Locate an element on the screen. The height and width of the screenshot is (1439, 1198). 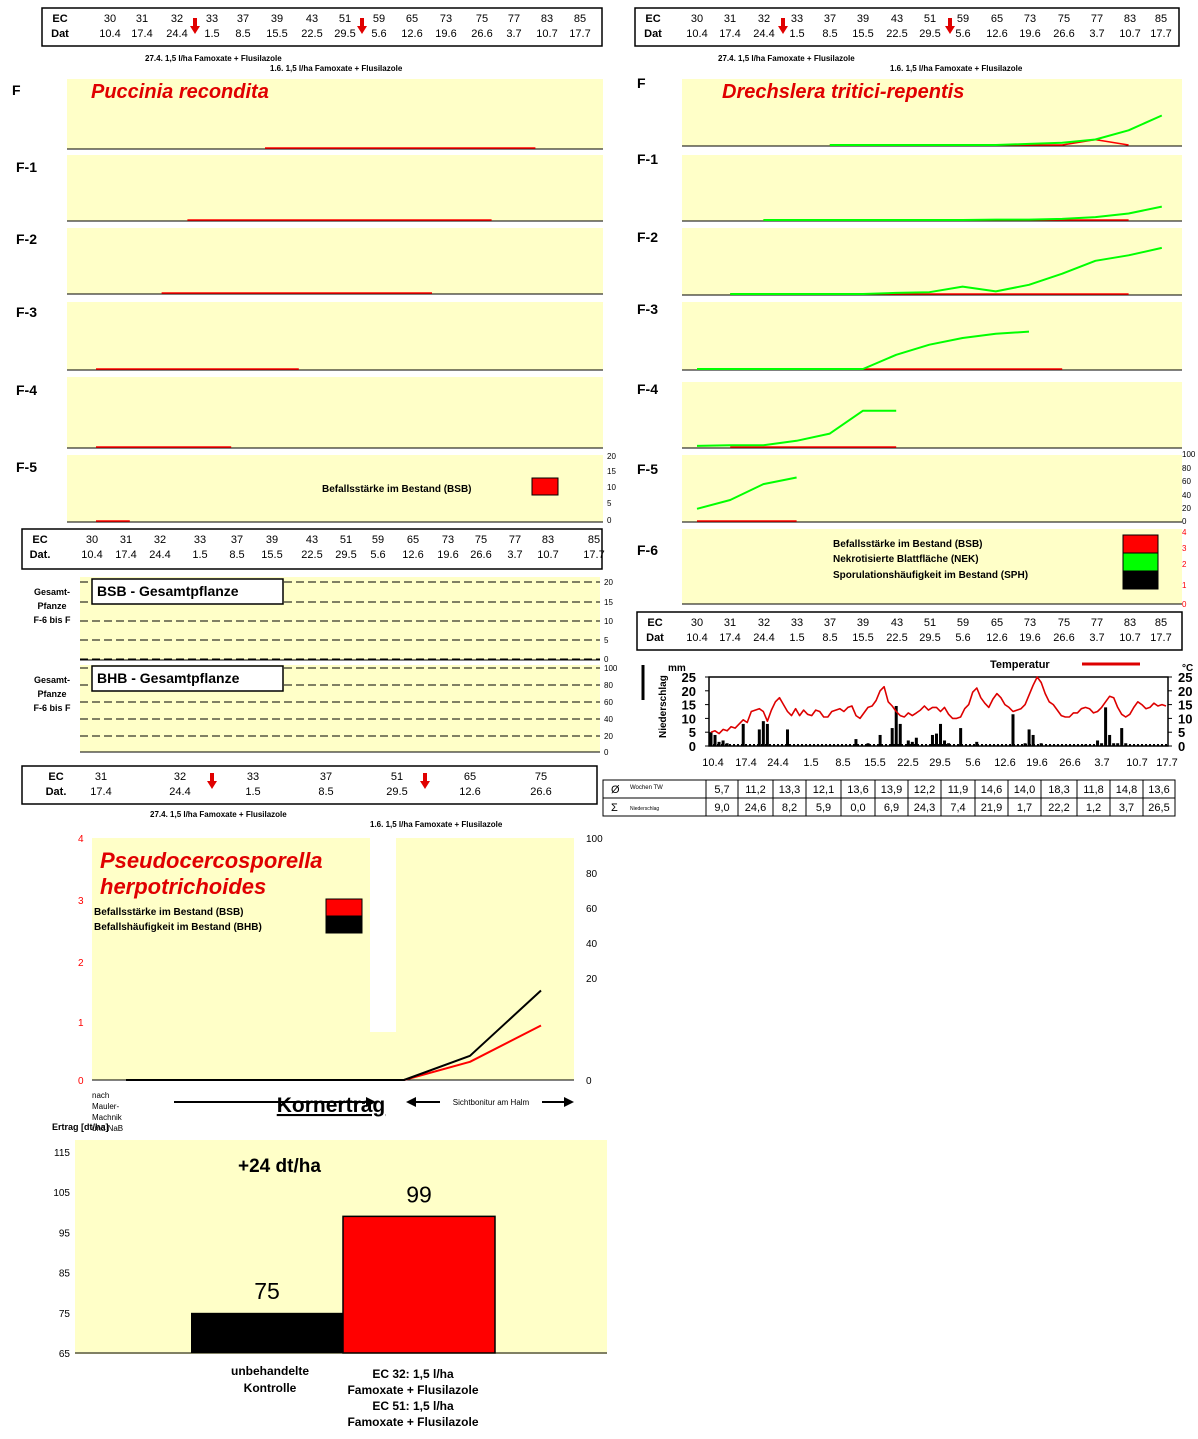
drechslera-leaf-label: F-4 is located at coordinates (647, 389).